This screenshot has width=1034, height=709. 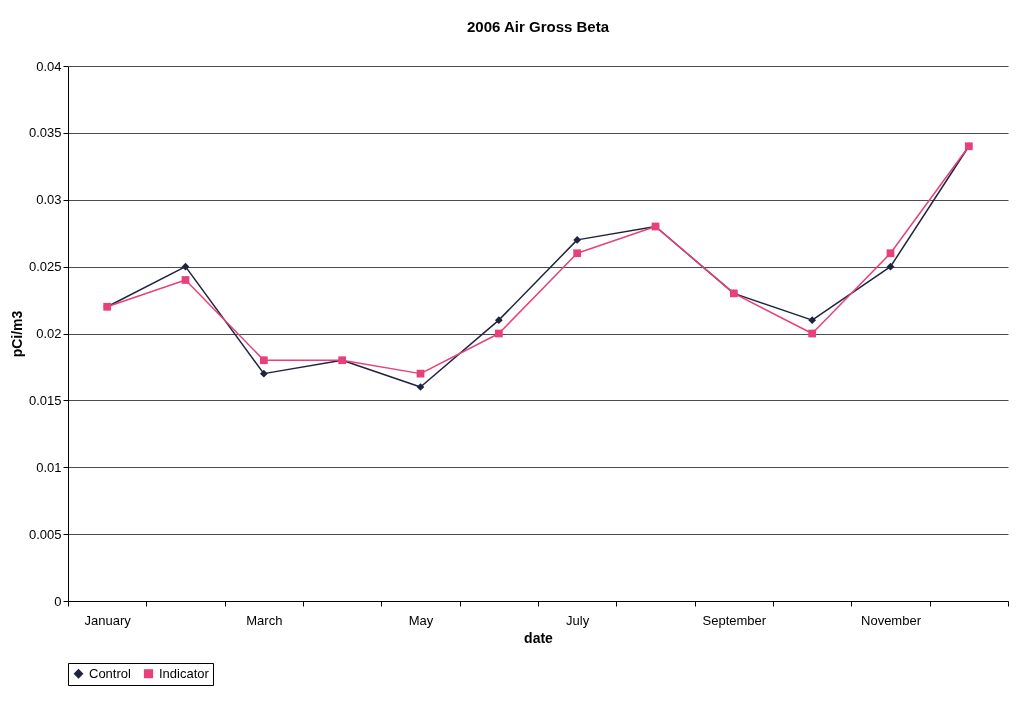 I want to click on x-tick-label: September, so click(x=734, y=620).